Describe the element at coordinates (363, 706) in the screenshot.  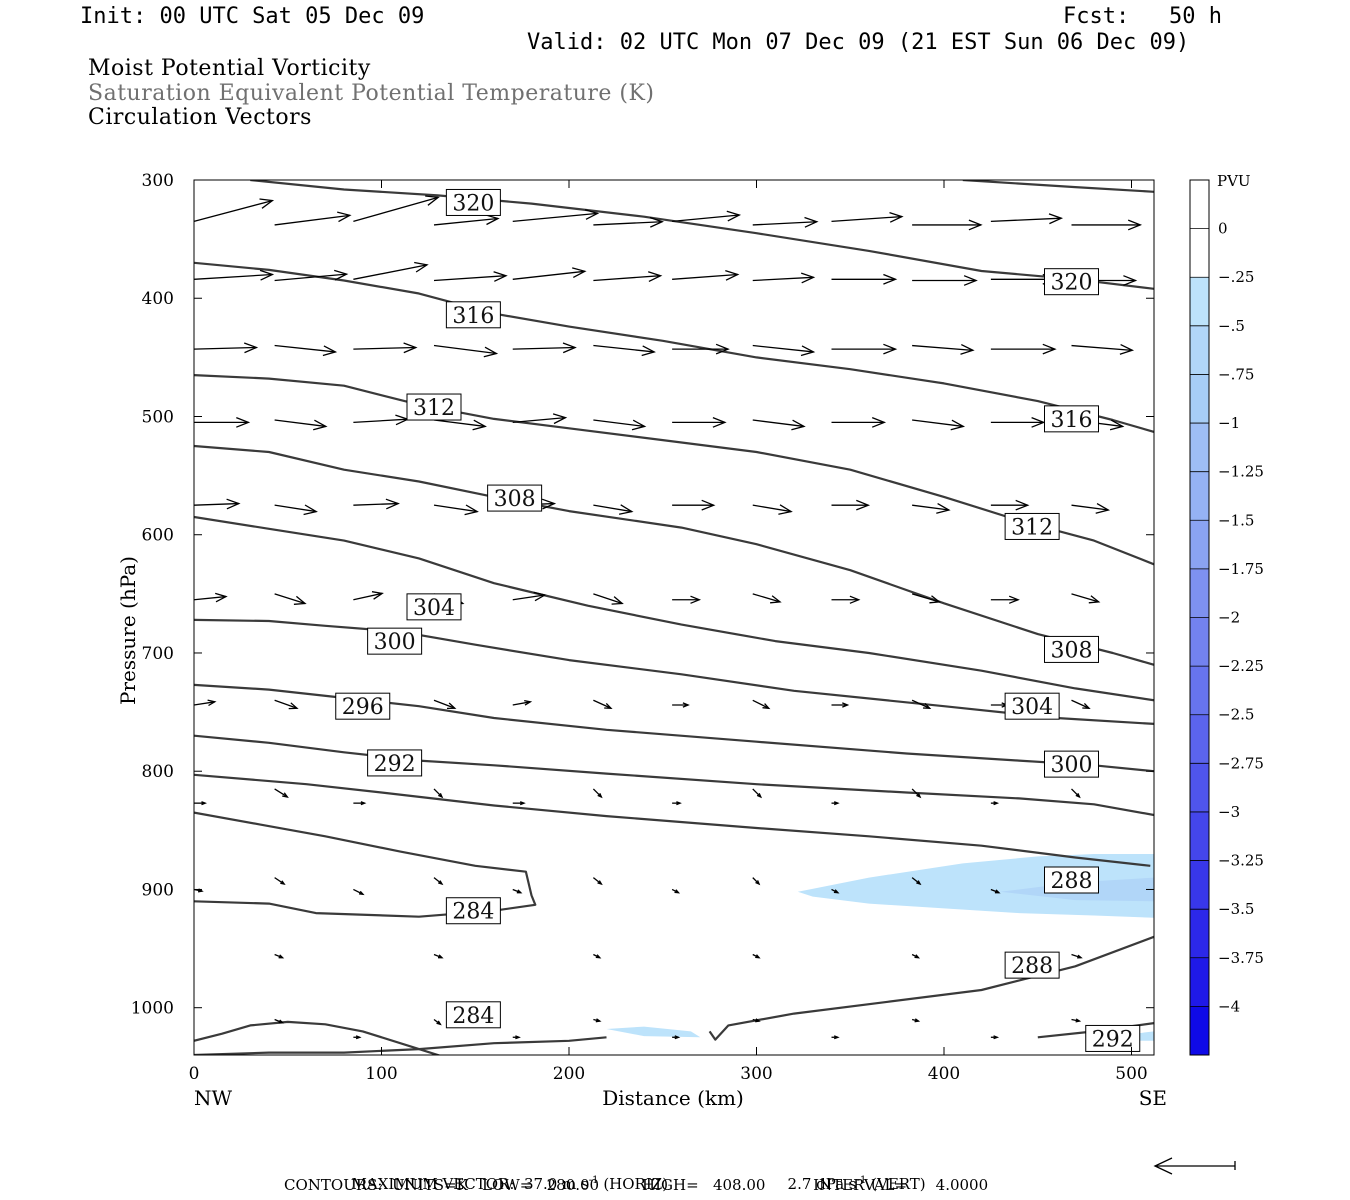
I see `contour-label-12: 296` at that location.